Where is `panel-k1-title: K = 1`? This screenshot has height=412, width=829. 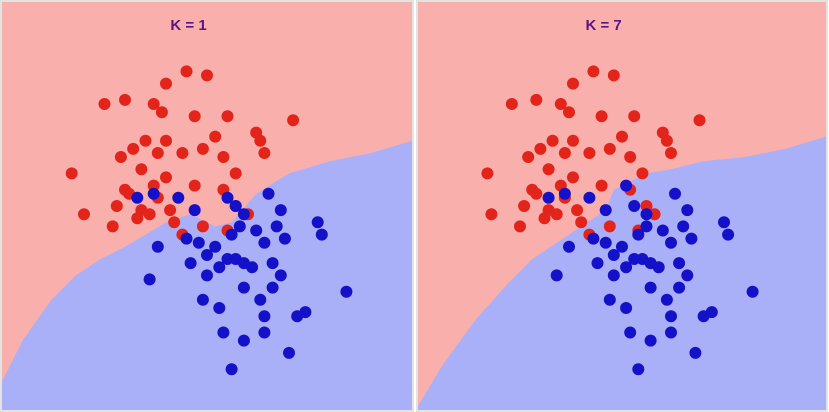 panel-k1-title: K = 1 is located at coordinates (188, 25).